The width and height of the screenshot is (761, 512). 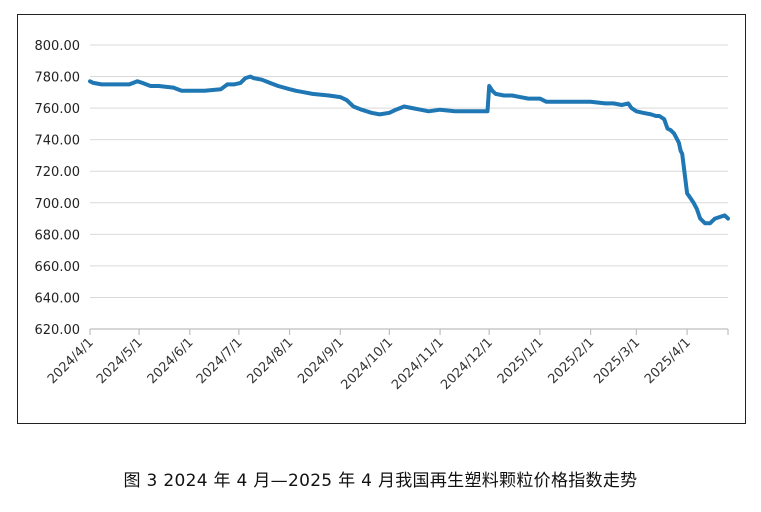 What do you see at coordinates (58, 78) in the screenshot?
I see `y-tick-label: 780.00` at bounding box center [58, 78].